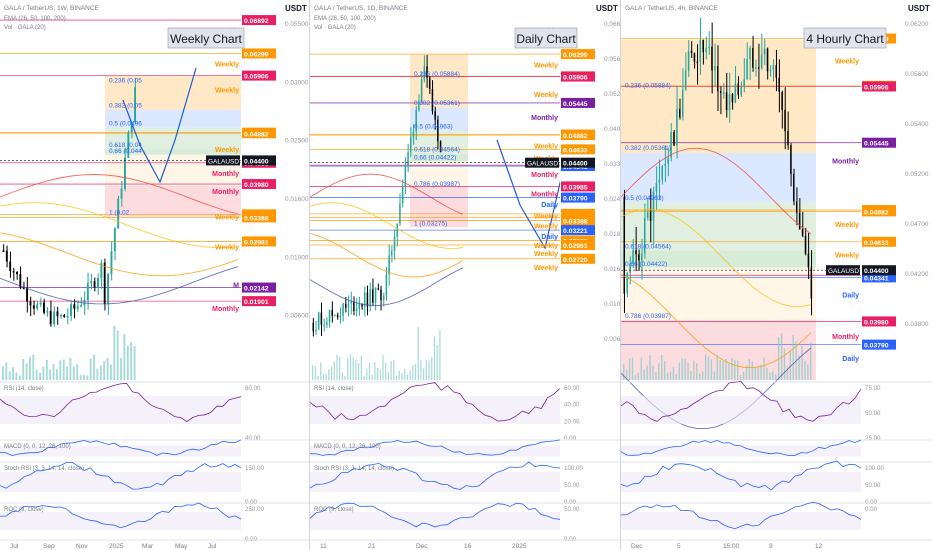  Describe the element at coordinates (361, 8) in the screenshot. I see `chart-header: GALA / TetherUS, 1D, BINANCE` at that location.